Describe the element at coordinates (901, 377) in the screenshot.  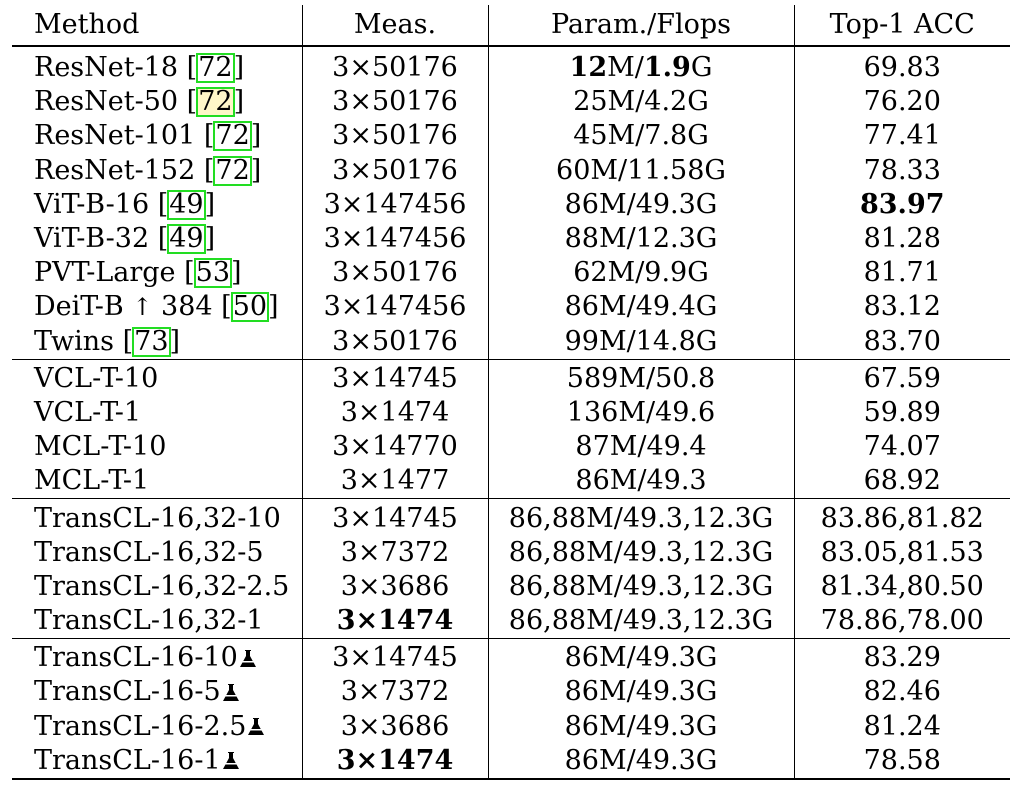
I see `acc-cell: 67.59` at that location.